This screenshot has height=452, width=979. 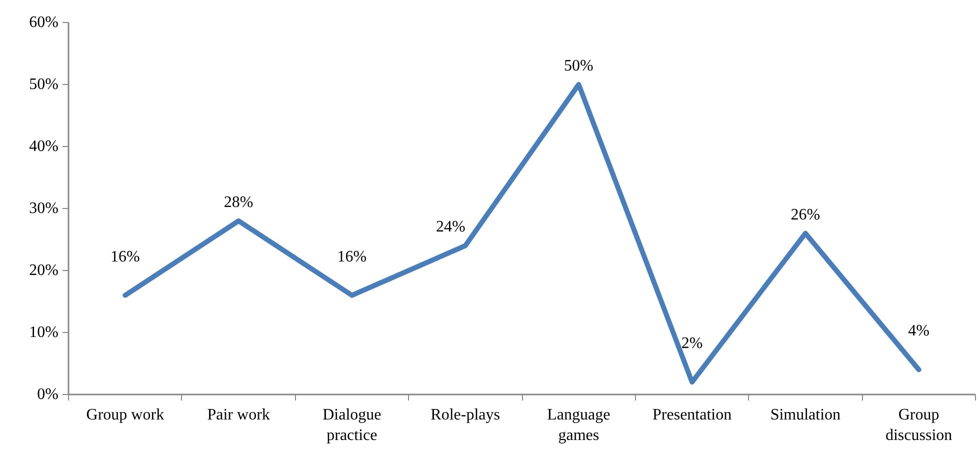 I want to click on y-tick-label: 40%, so click(x=43, y=146).